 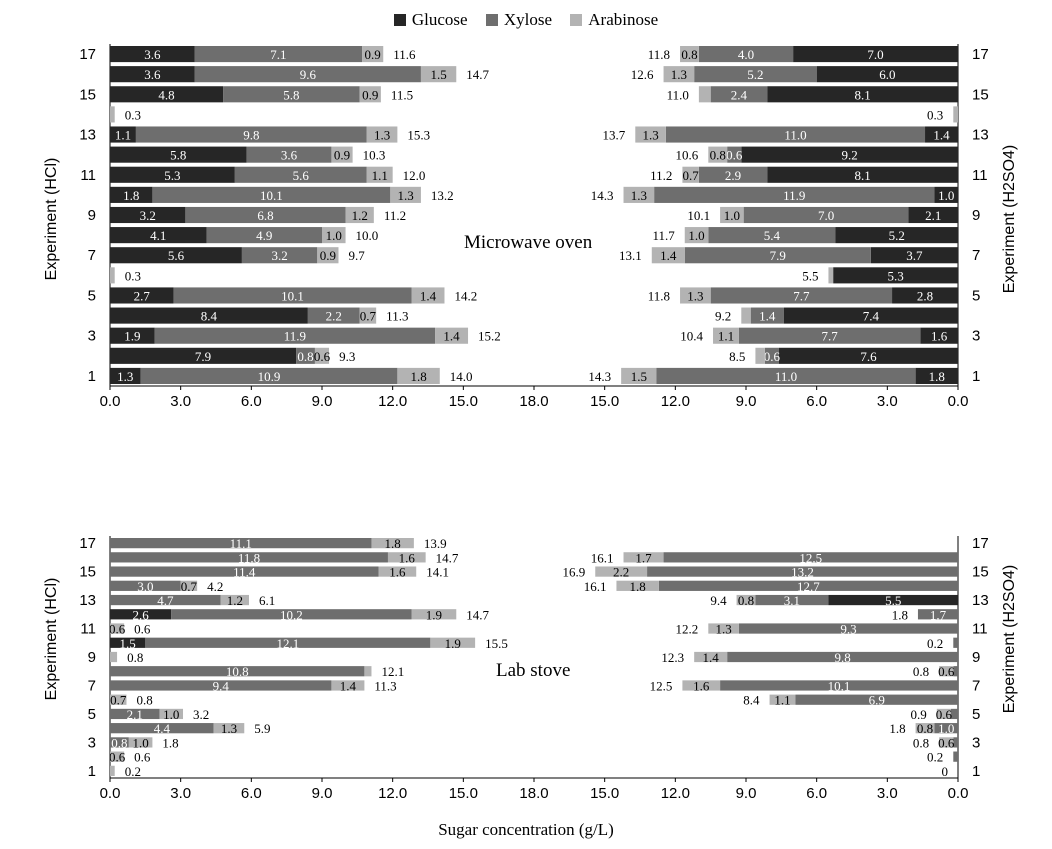 What do you see at coordinates (92, 714) in the screenshot?
I see `y-tick-label-left-bottom: 5` at bounding box center [92, 714].